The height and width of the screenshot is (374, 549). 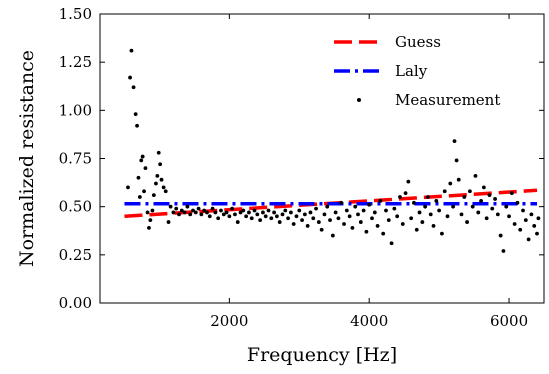 I want to click on y-tick-label: 1.50, so click(x=75, y=14).